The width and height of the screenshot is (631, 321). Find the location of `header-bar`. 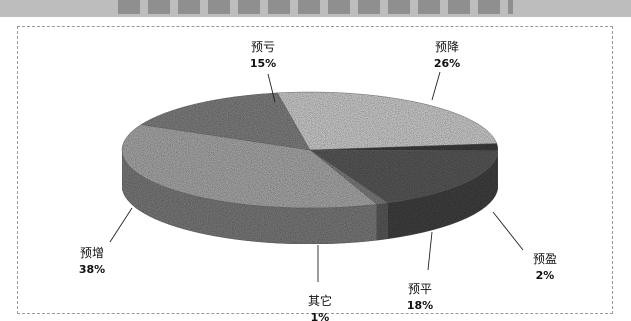

header-bar is located at coordinates (315, 8).